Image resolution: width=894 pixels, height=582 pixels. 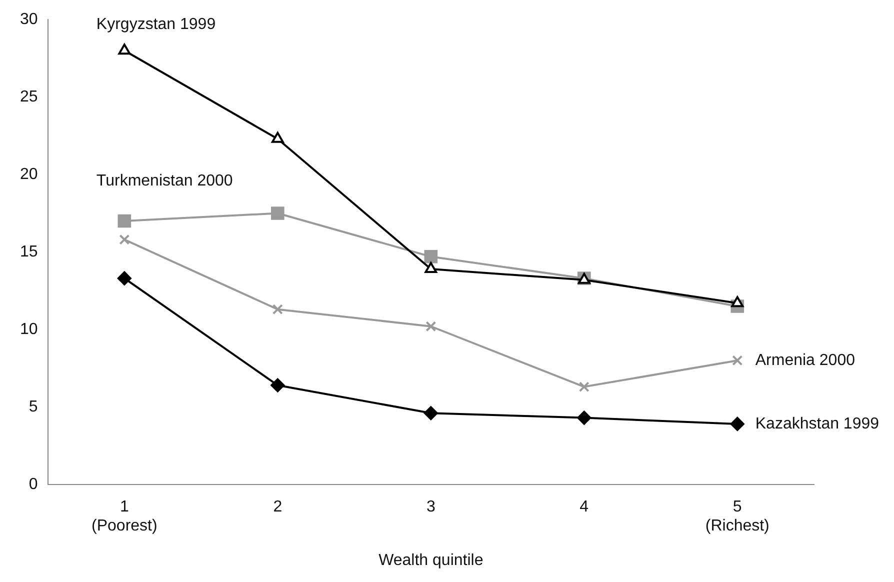 I want to click on y-tick-label: 0, so click(x=33, y=484).